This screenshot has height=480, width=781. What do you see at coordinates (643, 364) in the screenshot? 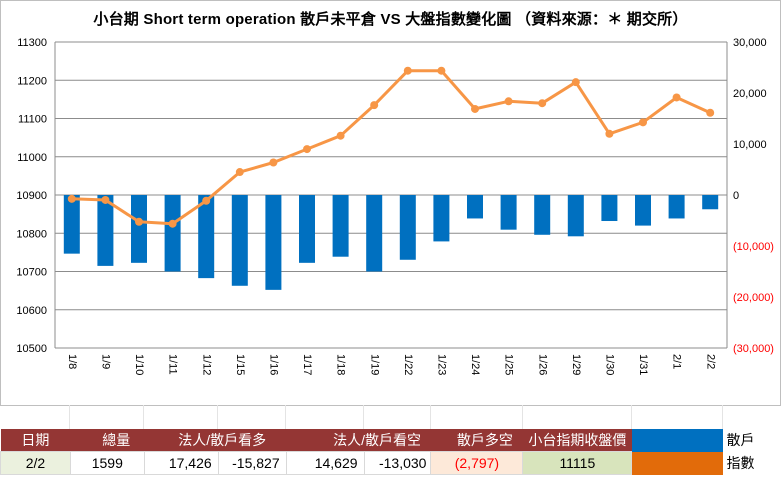
I see `x-tick-label: 1/31` at bounding box center [643, 364].